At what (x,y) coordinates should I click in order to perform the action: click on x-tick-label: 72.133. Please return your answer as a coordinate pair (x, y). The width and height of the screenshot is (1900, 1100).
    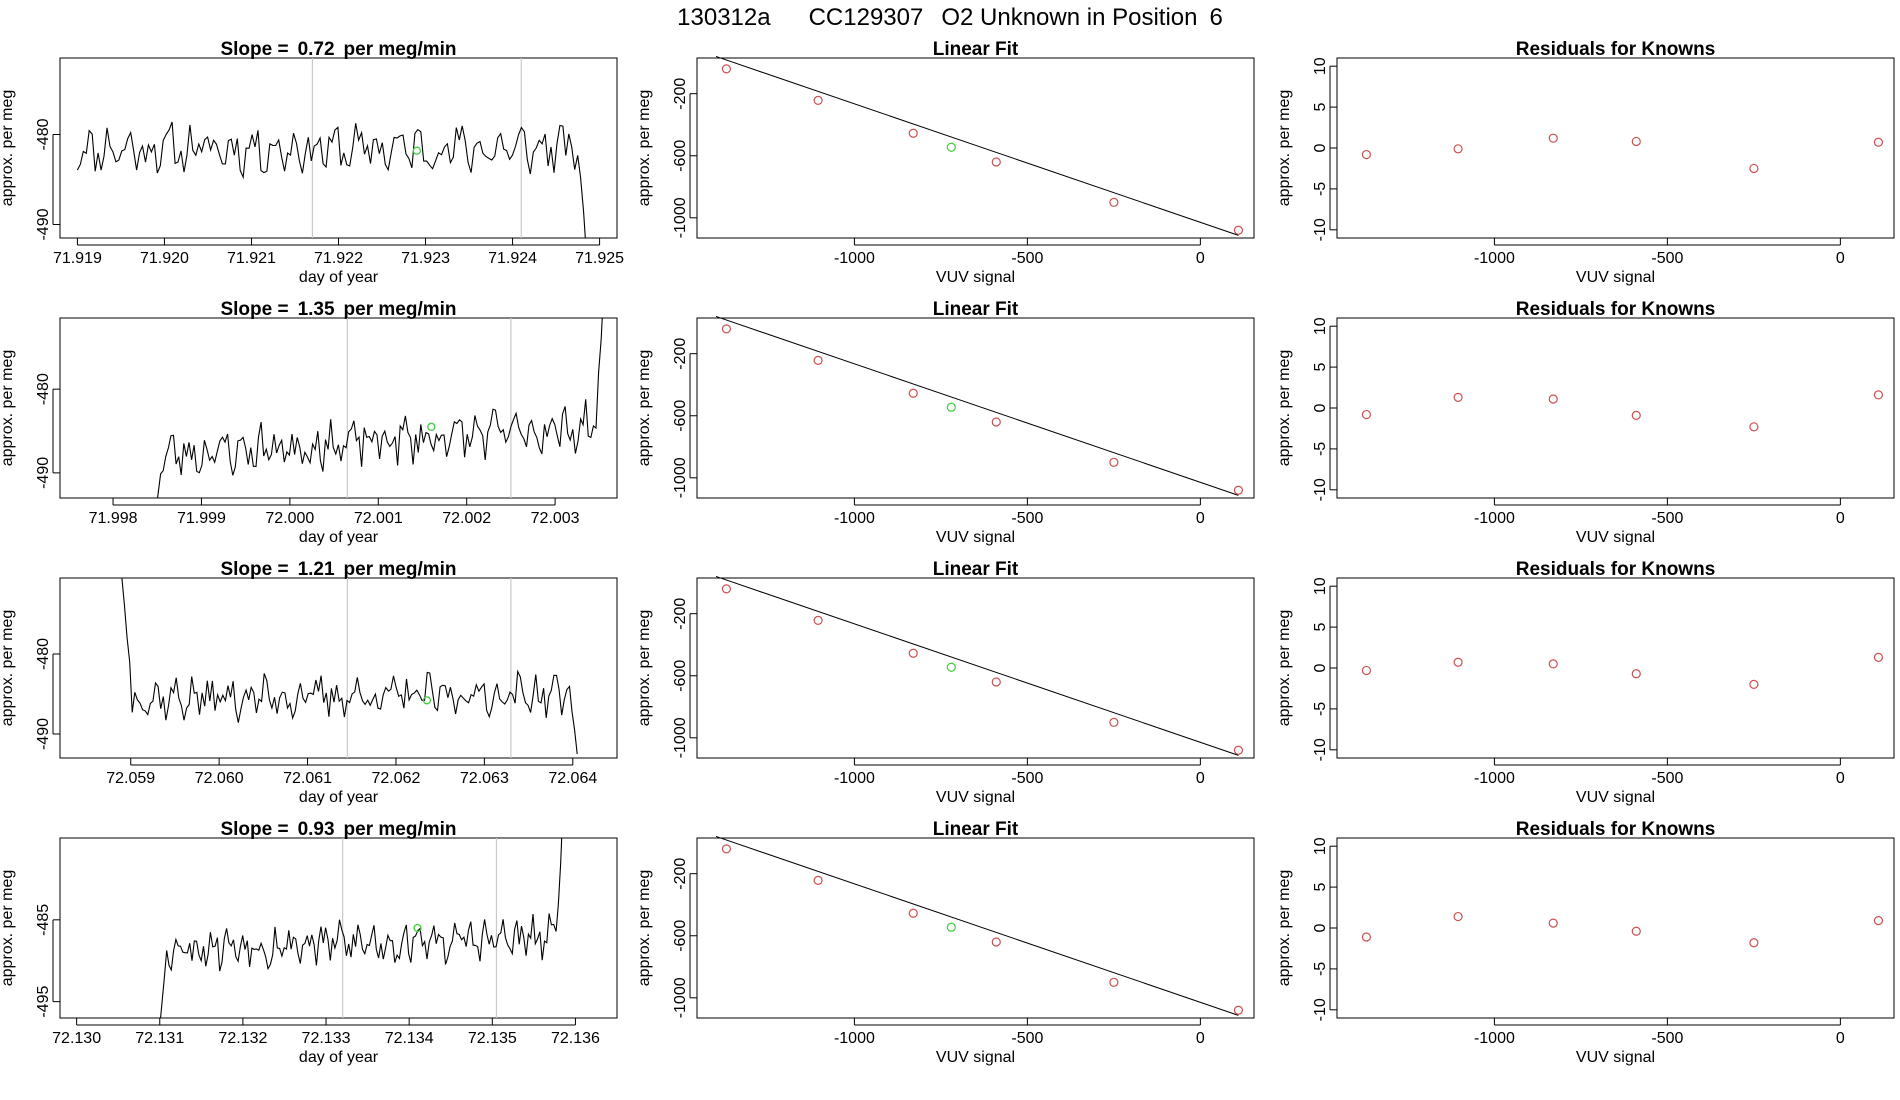
    Looking at the image, I should click on (326, 1038).